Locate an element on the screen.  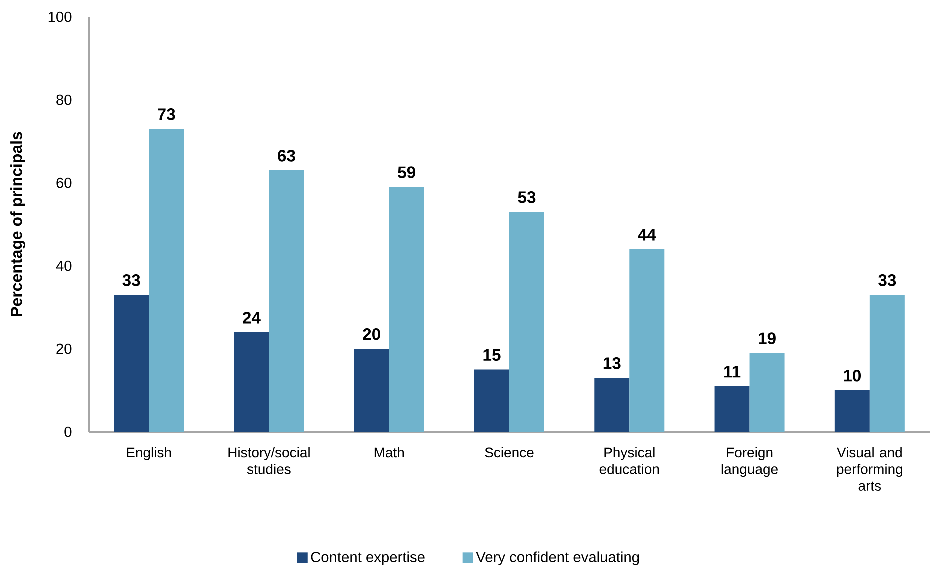
data-label: 10 is located at coordinates (853, 376).